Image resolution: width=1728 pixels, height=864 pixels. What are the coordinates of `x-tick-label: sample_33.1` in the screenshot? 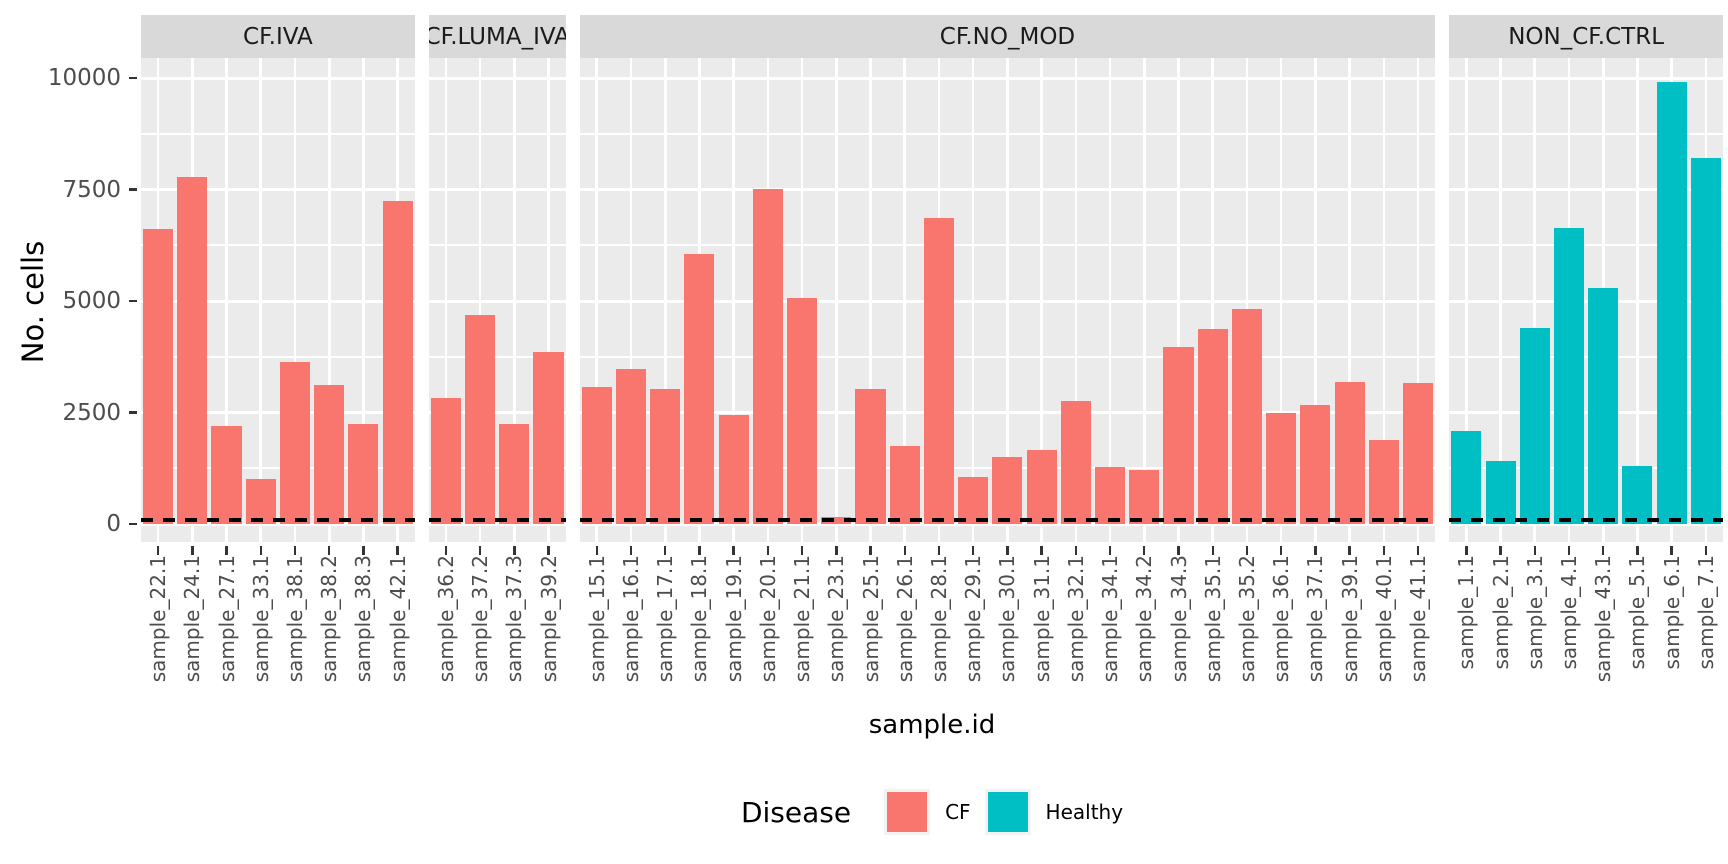 It's located at (260, 619).